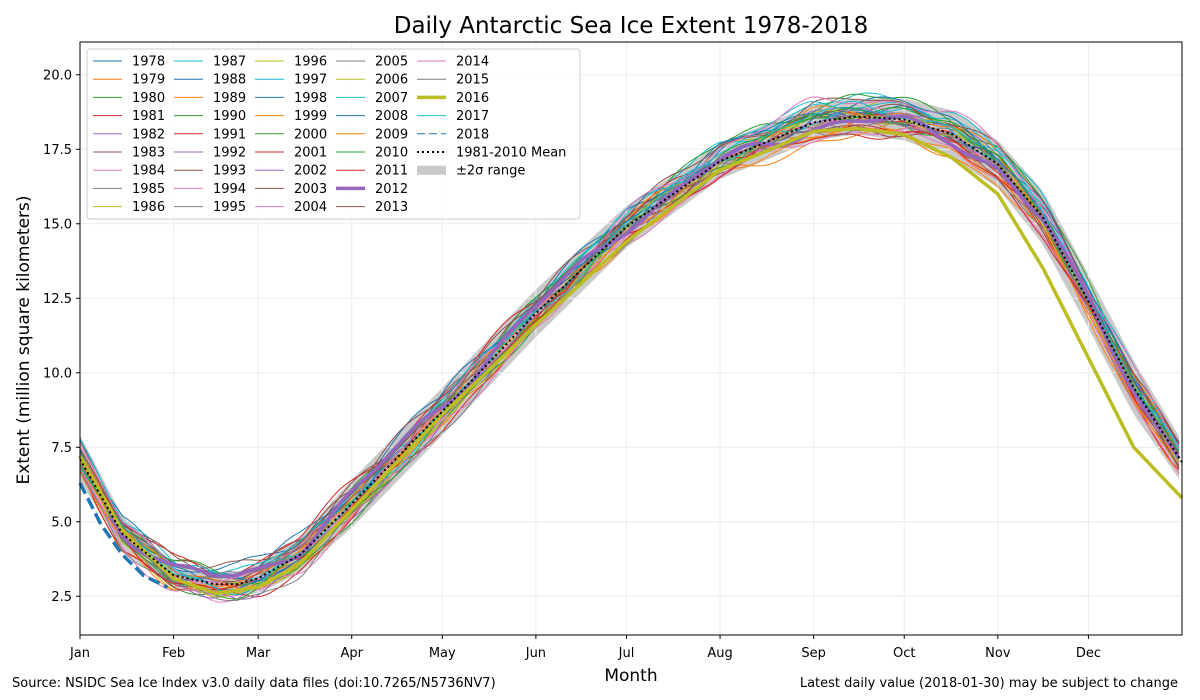 The image size is (1200, 700). What do you see at coordinates (57, 75) in the screenshot?
I see `y-tick-label: 20.0` at bounding box center [57, 75].